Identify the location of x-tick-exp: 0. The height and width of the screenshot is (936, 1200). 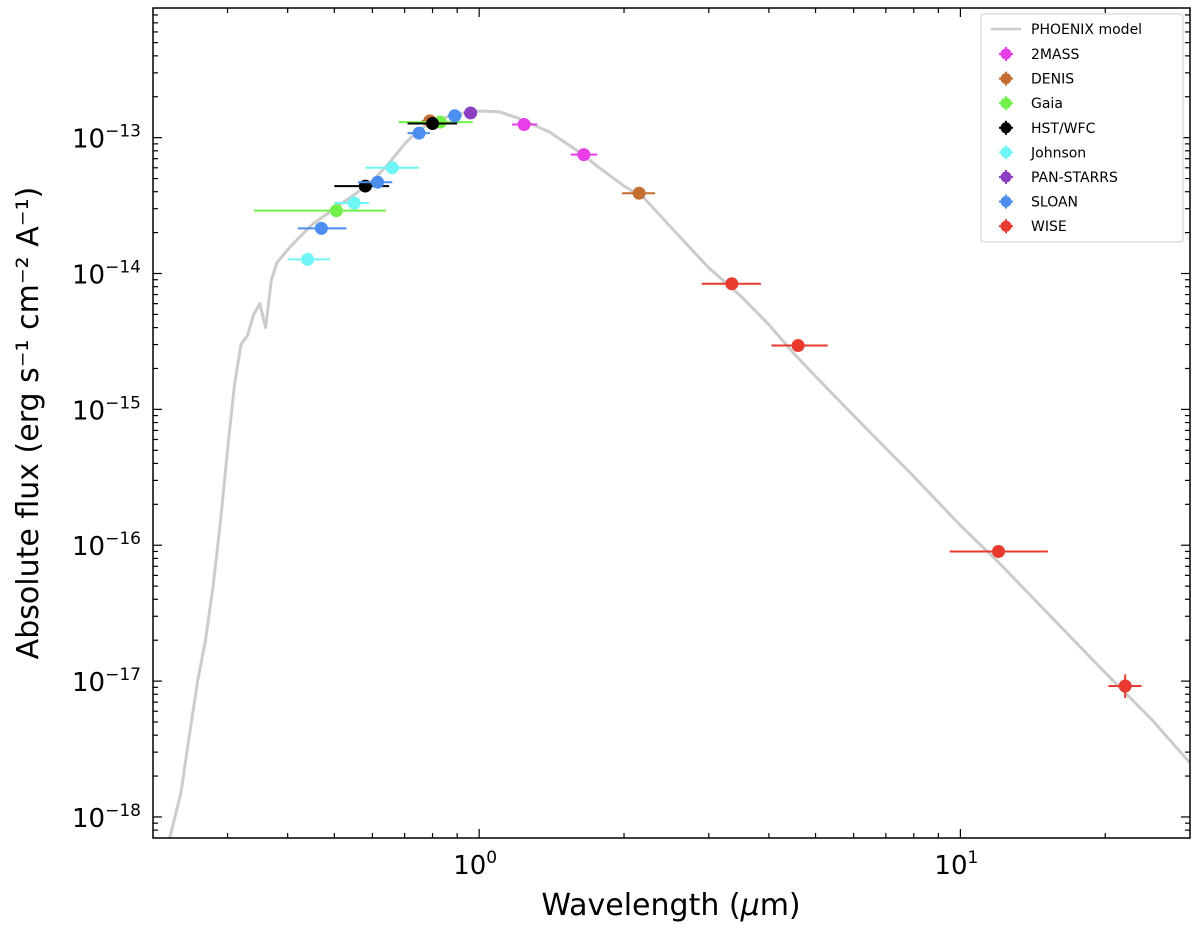
(491, 858).